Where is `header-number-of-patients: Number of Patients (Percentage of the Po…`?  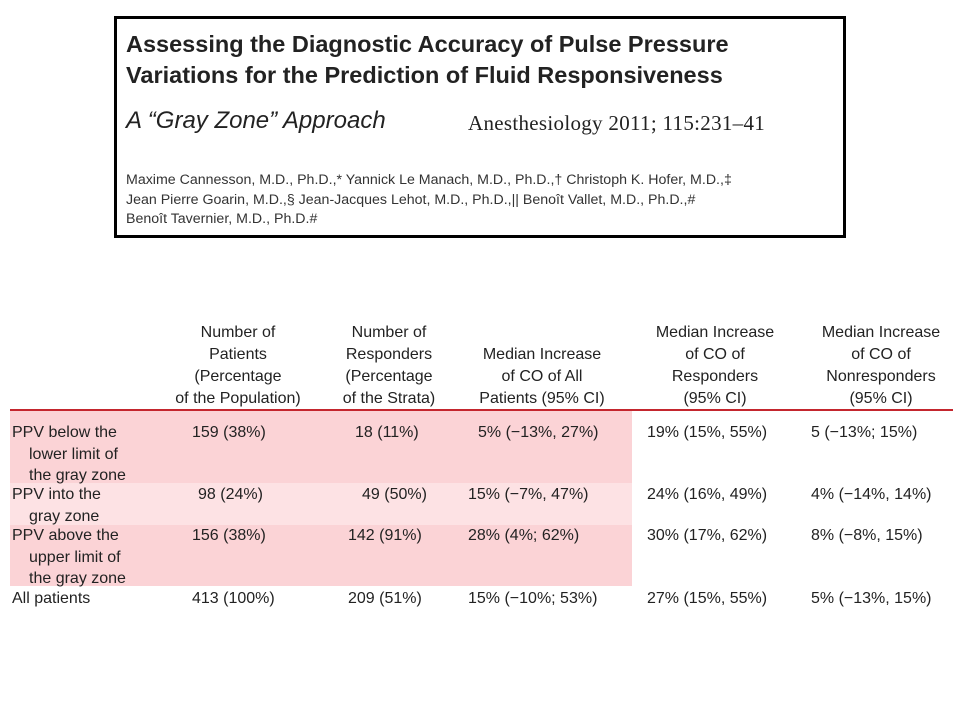 header-number-of-patients: Number of Patients (Percentage of the Po… is located at coordinates (238, 365).